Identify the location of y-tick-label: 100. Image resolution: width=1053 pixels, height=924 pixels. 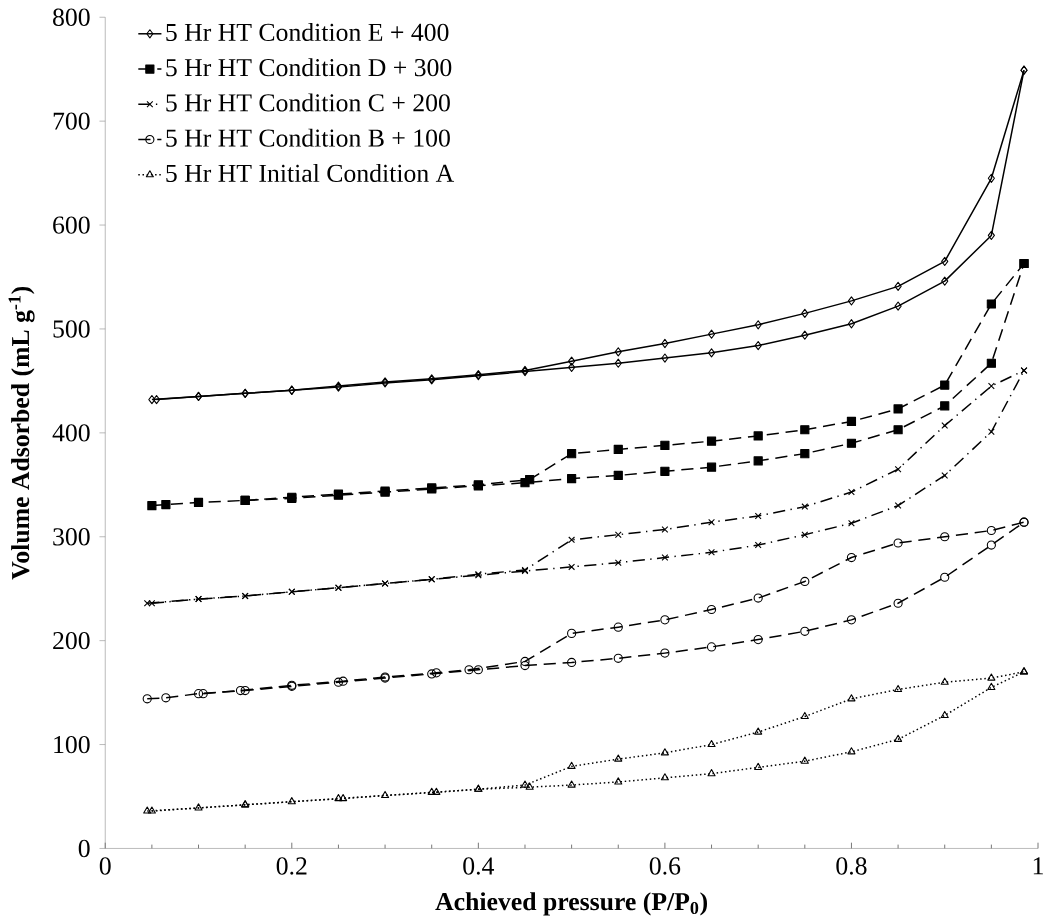
(72, 744).